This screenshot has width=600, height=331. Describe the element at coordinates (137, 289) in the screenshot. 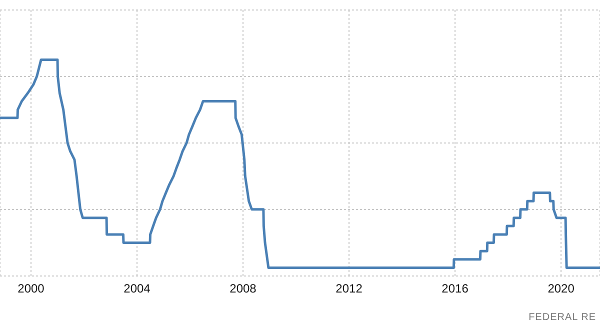

I see `x-tick-label: 2004` at that location.